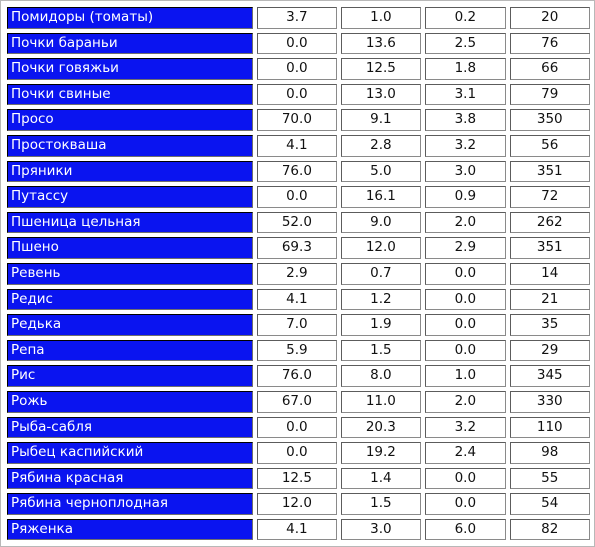 This screenshot has width=595, height=547. What do you see at coordinates (549, 197) in the screenshot?
I see `calories-cell: 72` at bounding box center [549, 197].